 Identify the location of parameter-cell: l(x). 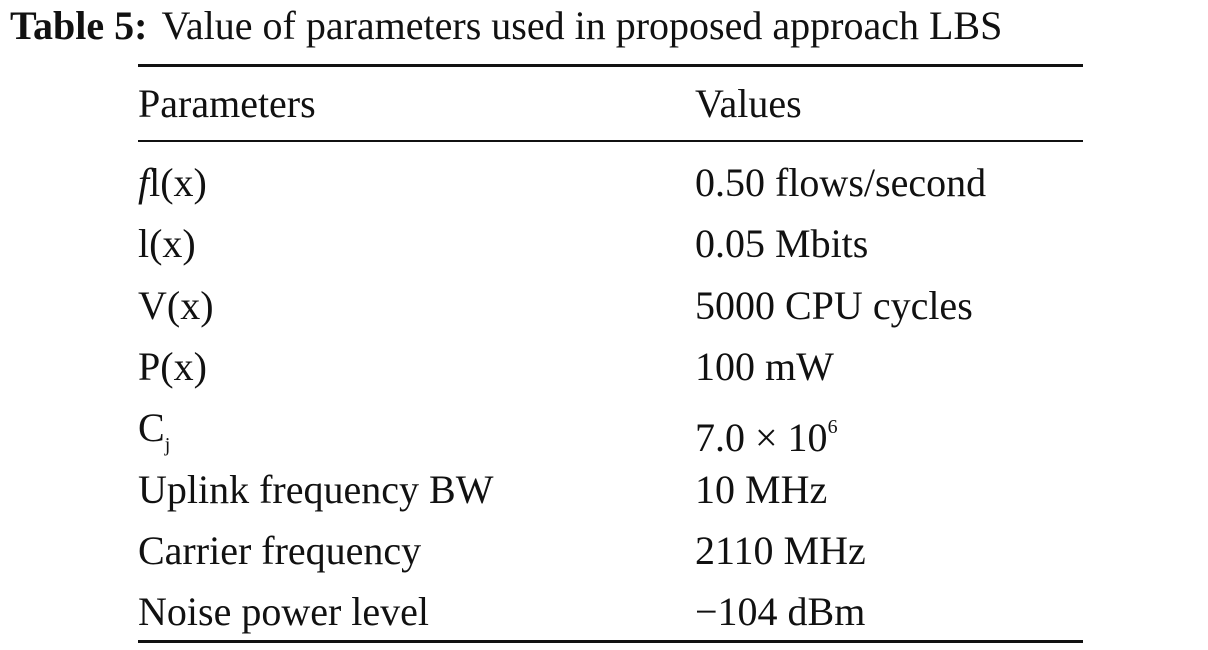
(167, 244).